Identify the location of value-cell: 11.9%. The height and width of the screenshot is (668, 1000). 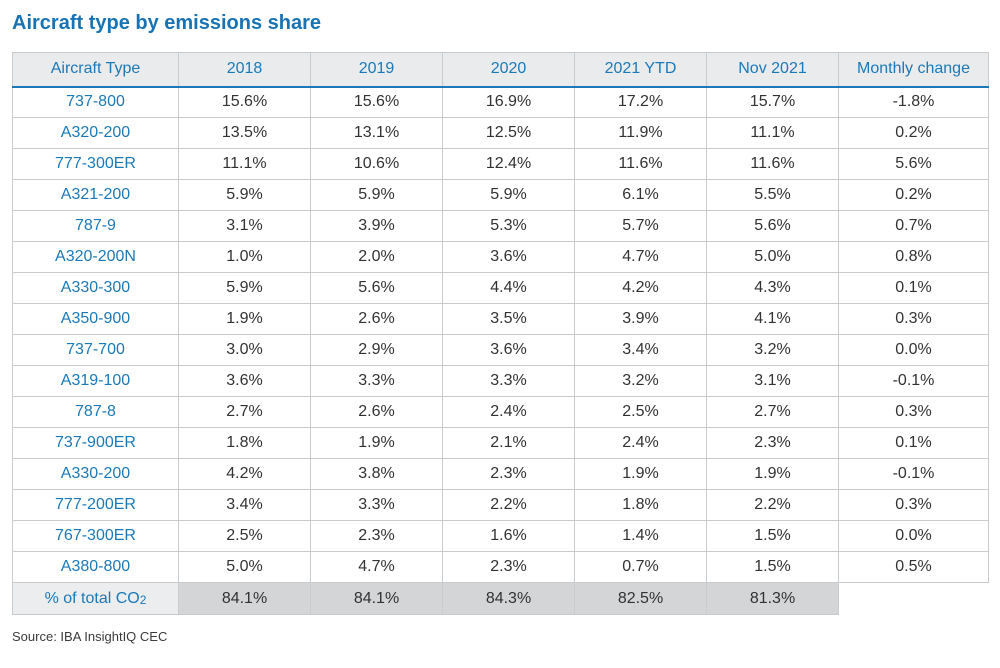
(640, 133).